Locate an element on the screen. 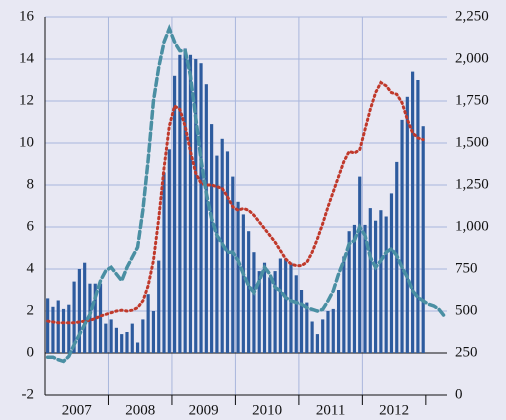 The image size is (506, 420). y2-tick-label: 250 is located at coordinates (466, 352).